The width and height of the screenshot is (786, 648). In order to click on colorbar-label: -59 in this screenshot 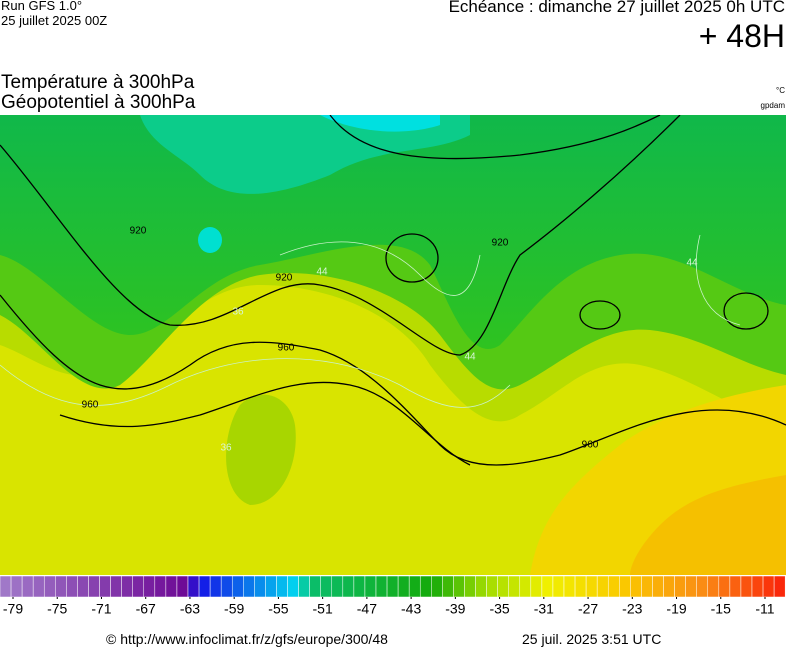, I will do `click(234, 609)`.